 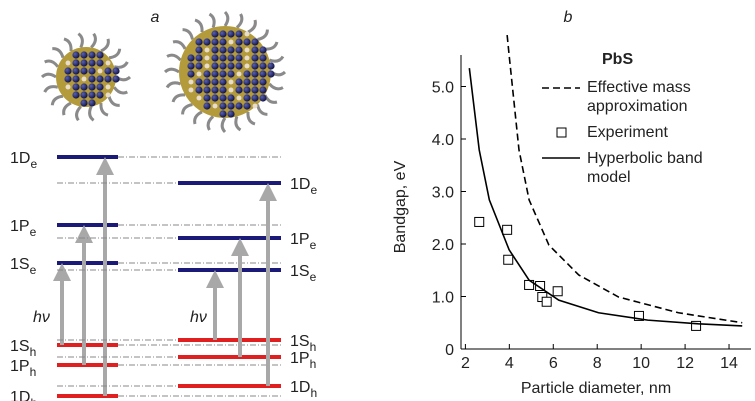 What do you see at coordinates (641, 363) in the screenshot?
I see `x-tick-label: 10` at bounding box center [641, 363].